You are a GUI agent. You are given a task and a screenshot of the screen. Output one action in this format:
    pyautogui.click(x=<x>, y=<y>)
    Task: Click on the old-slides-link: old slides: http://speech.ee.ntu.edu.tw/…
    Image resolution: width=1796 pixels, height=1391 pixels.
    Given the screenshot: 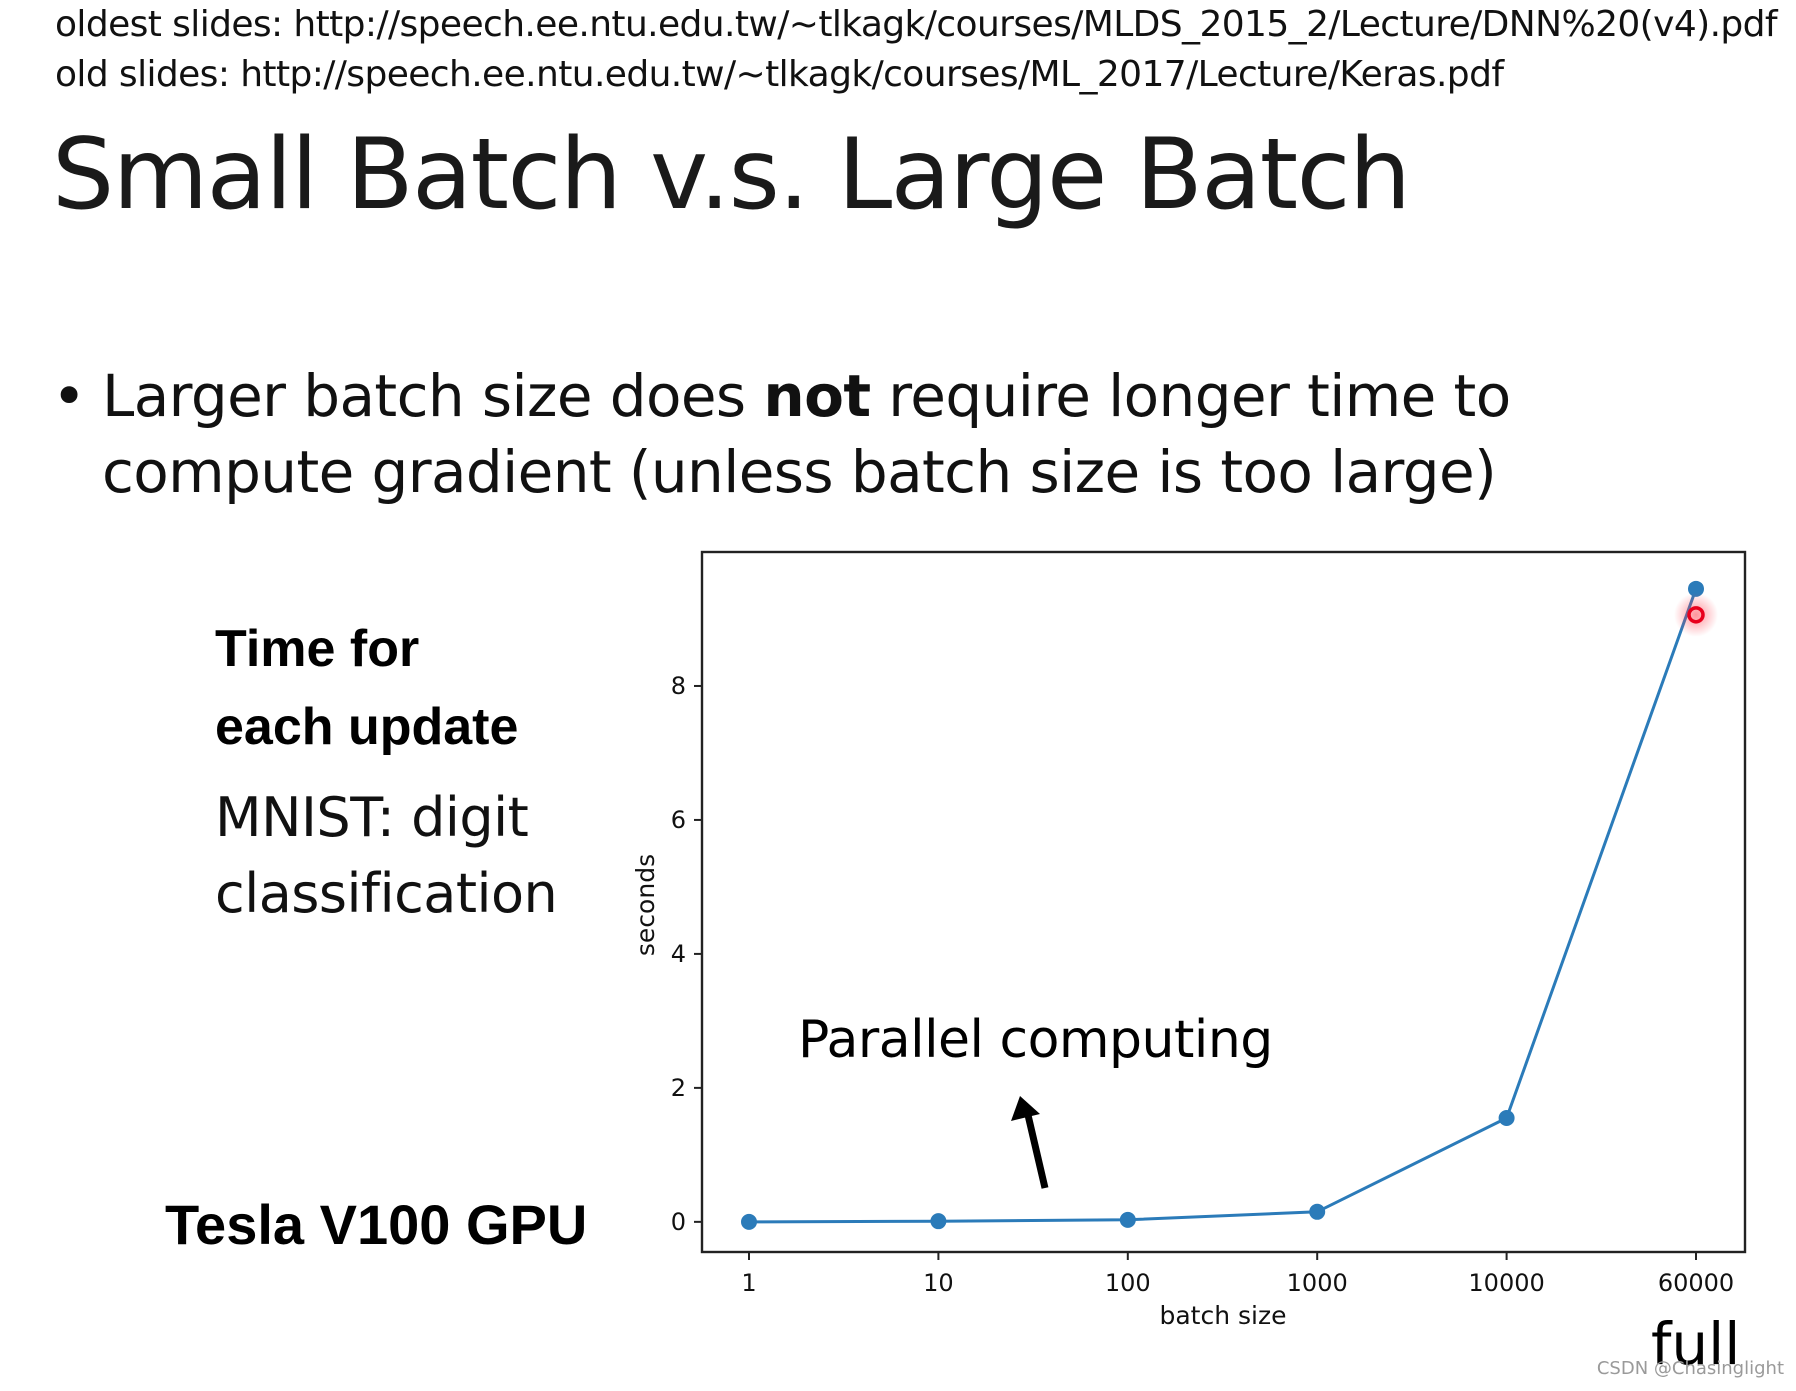 What is the action you would take?
    pyautogui.click(x=779, y=74)
    